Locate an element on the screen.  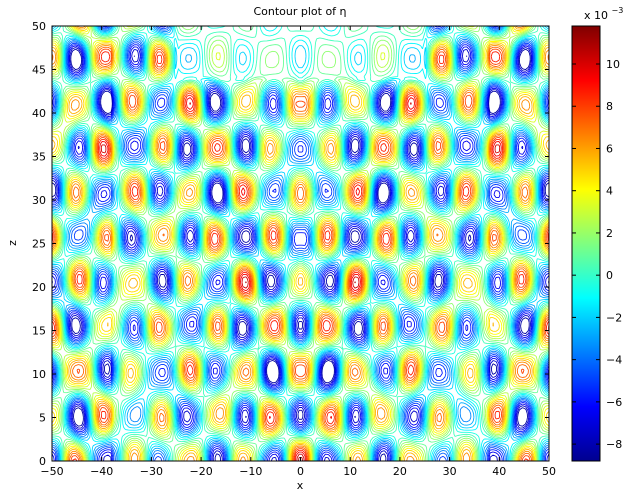
colorbar-tick-label: 0 is located at coordinates (609, 275).